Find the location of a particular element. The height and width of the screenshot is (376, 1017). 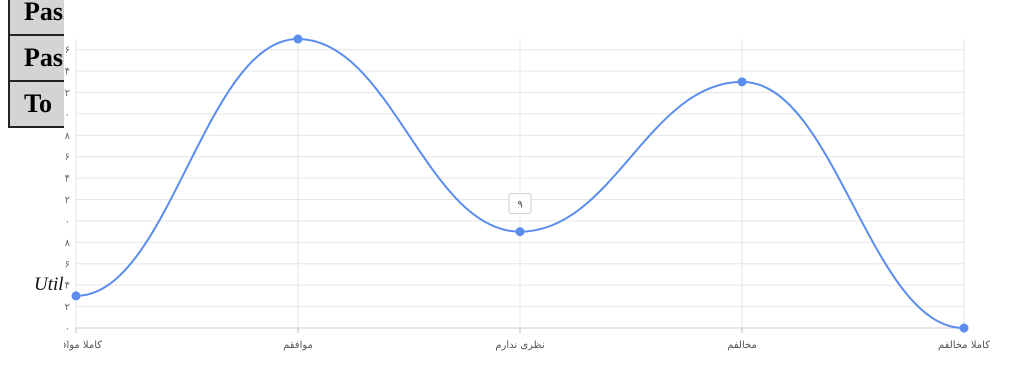

y-tick-label: ۸ is located at coordinates (68, 243).